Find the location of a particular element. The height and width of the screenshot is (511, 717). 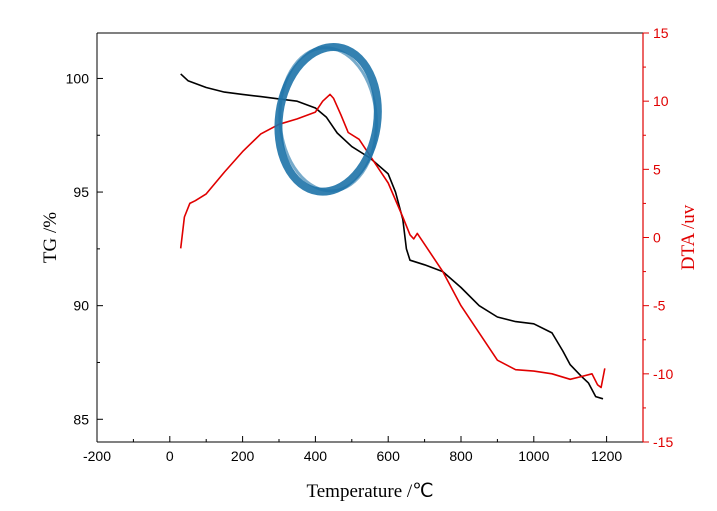

y2-tick-label: 0 is located at coordinates (657, 238).